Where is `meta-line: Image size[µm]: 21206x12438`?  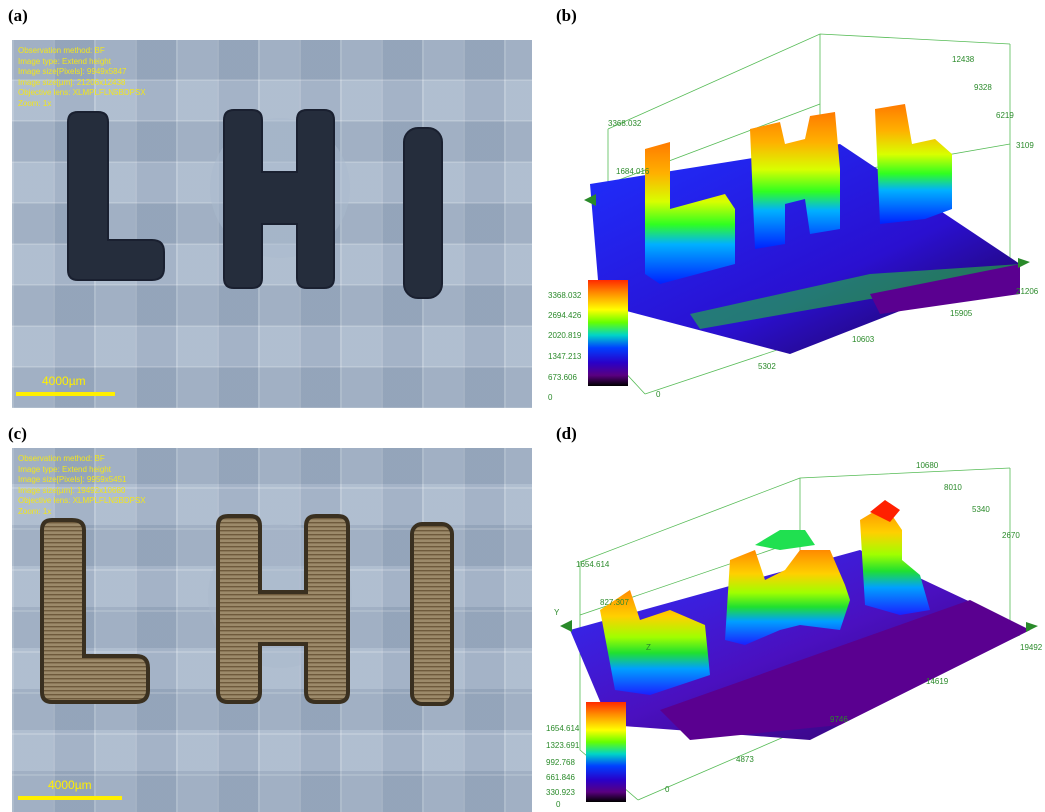
meta-line: Image size[µm]: 21206x12438 is located at coordinates (72, 82).